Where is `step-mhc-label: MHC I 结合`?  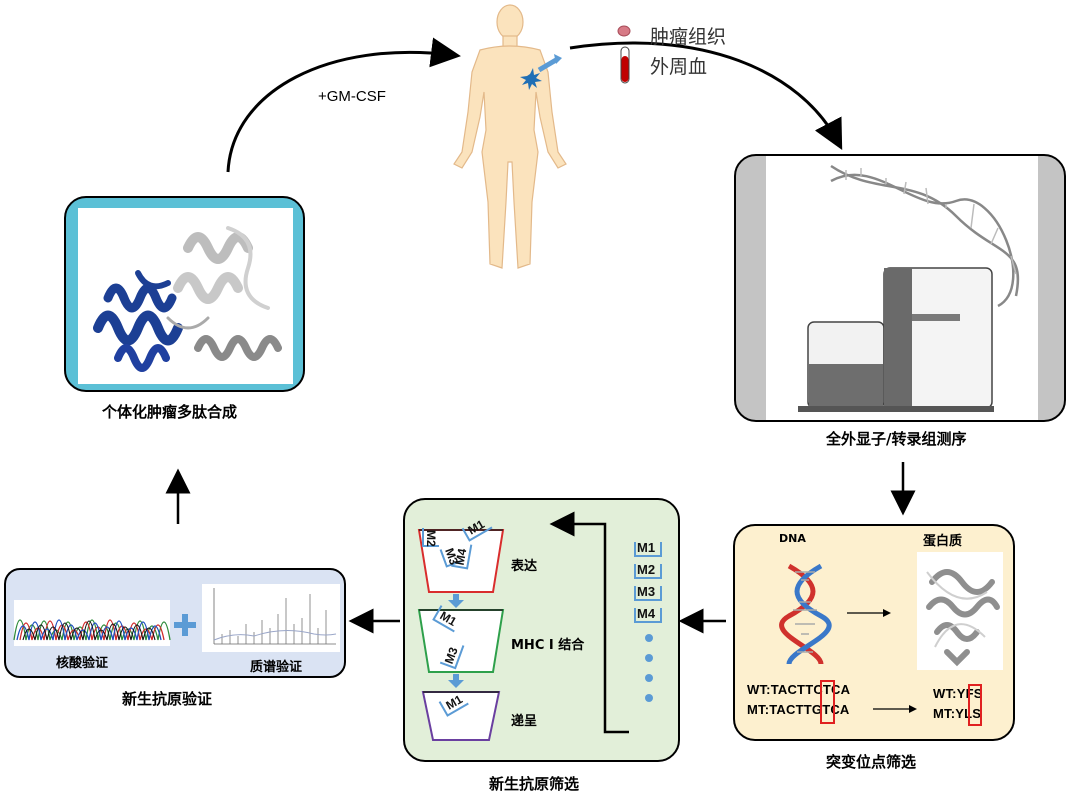 step-mhc-label: MHC I 结合 is located at coordinates (548, 645).